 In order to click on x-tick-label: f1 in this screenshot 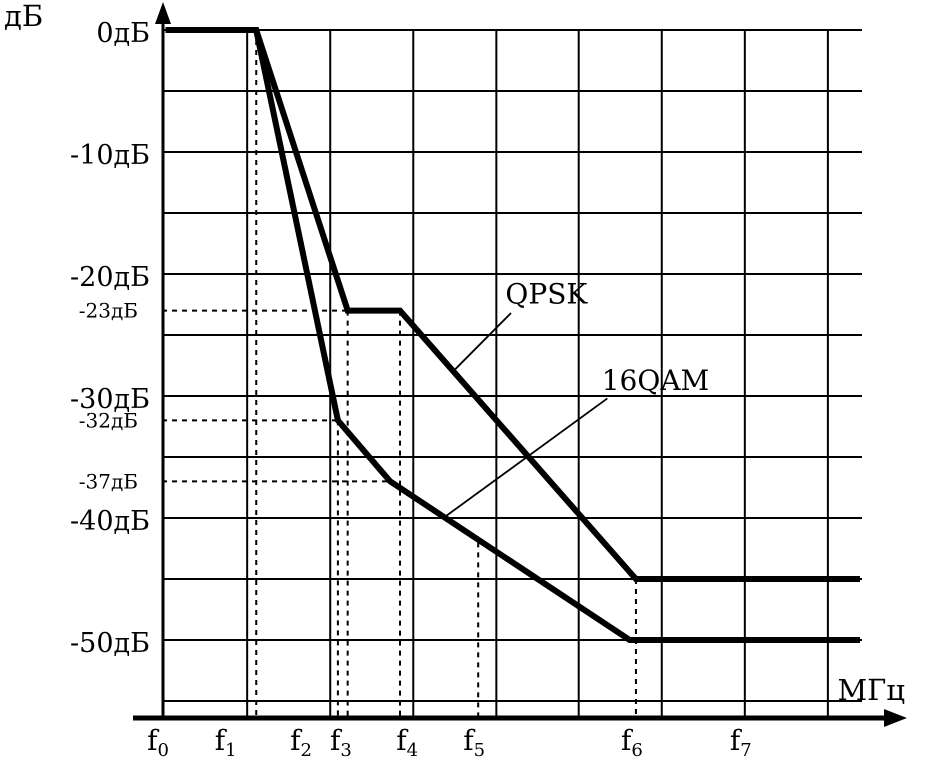, I will do `click(226, 742)`.